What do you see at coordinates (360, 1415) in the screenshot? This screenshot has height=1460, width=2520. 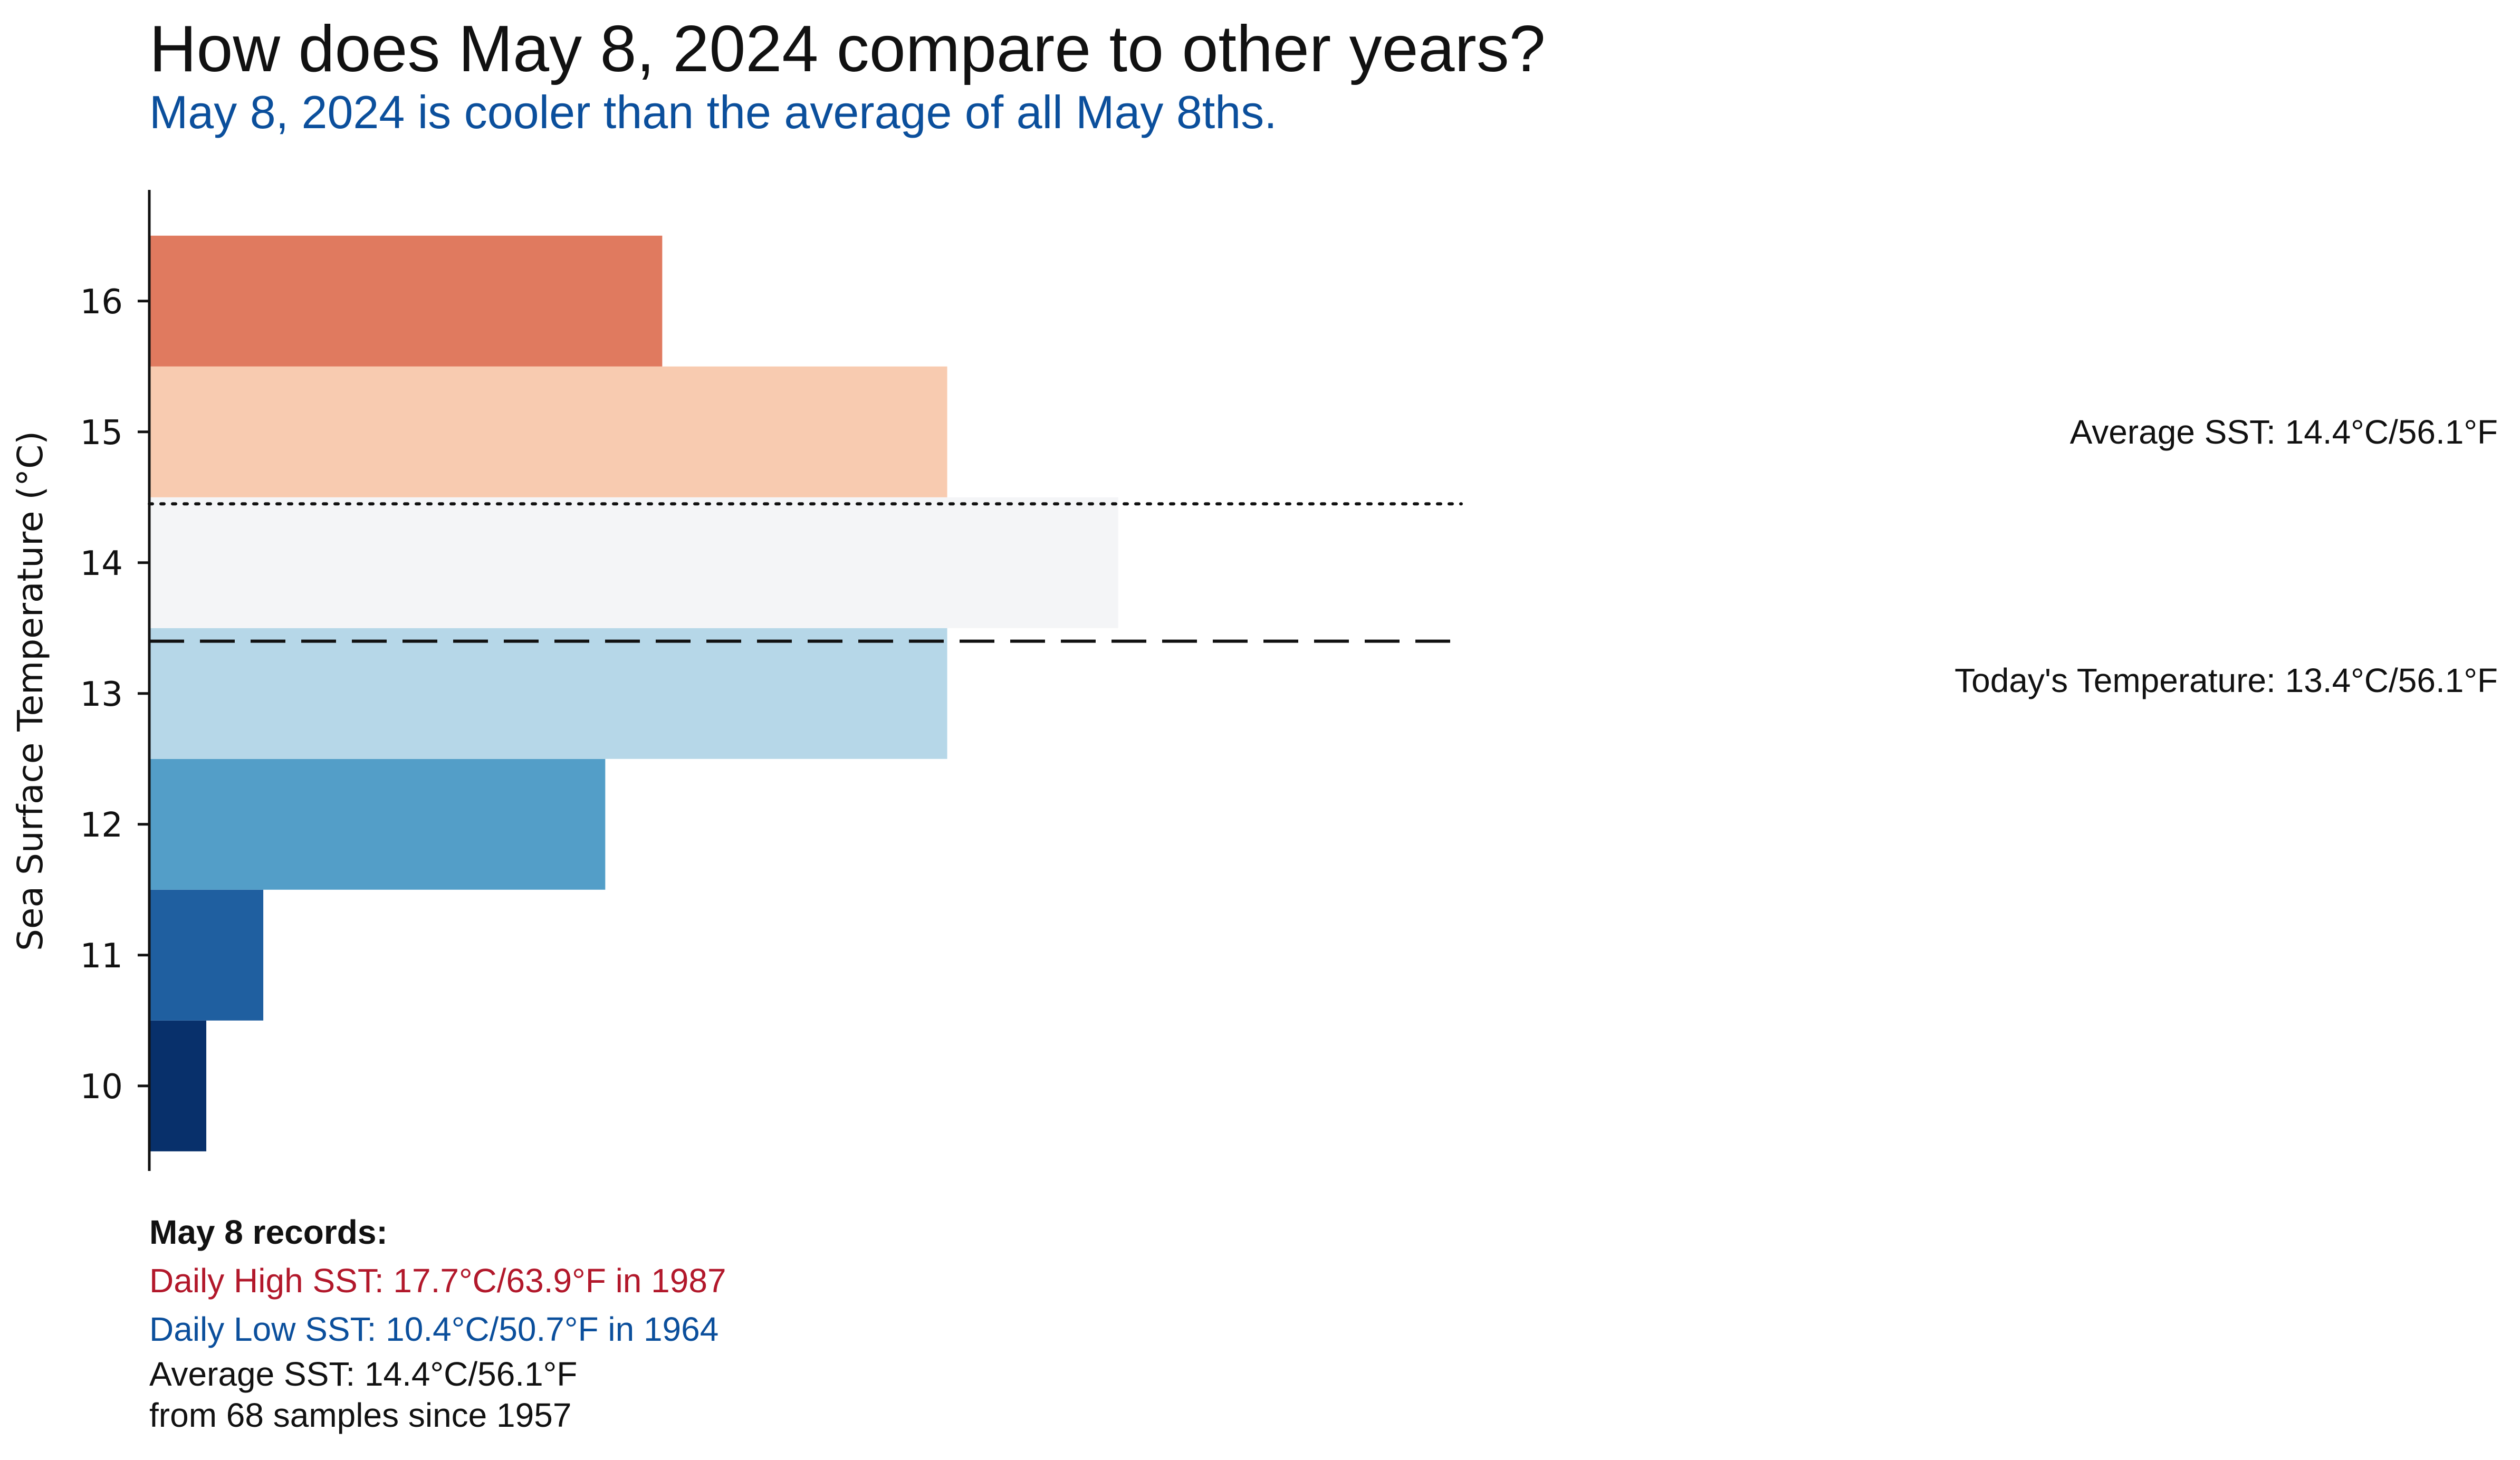 I see `record-samples: from 68 samples since 1957` at bounding box center [360, 1415].